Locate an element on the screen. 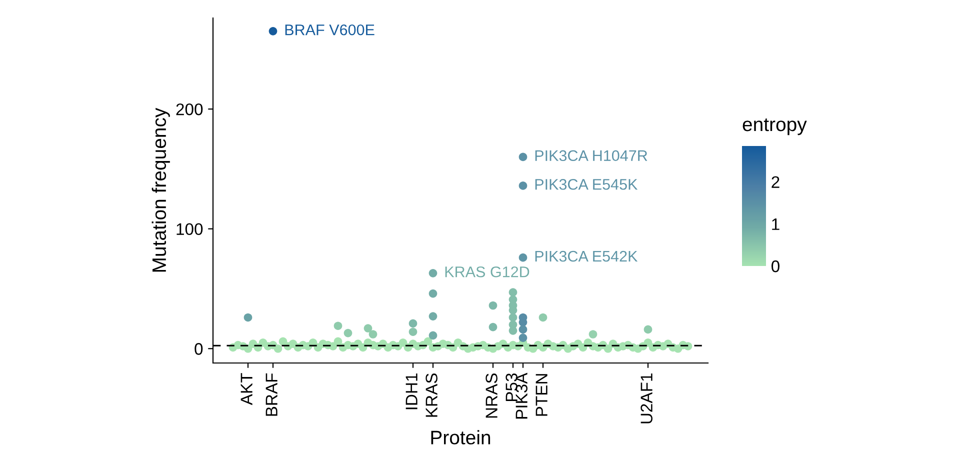 The image size is (963, 472). color-bar-title: entropy is located at coordinates (774, 127).